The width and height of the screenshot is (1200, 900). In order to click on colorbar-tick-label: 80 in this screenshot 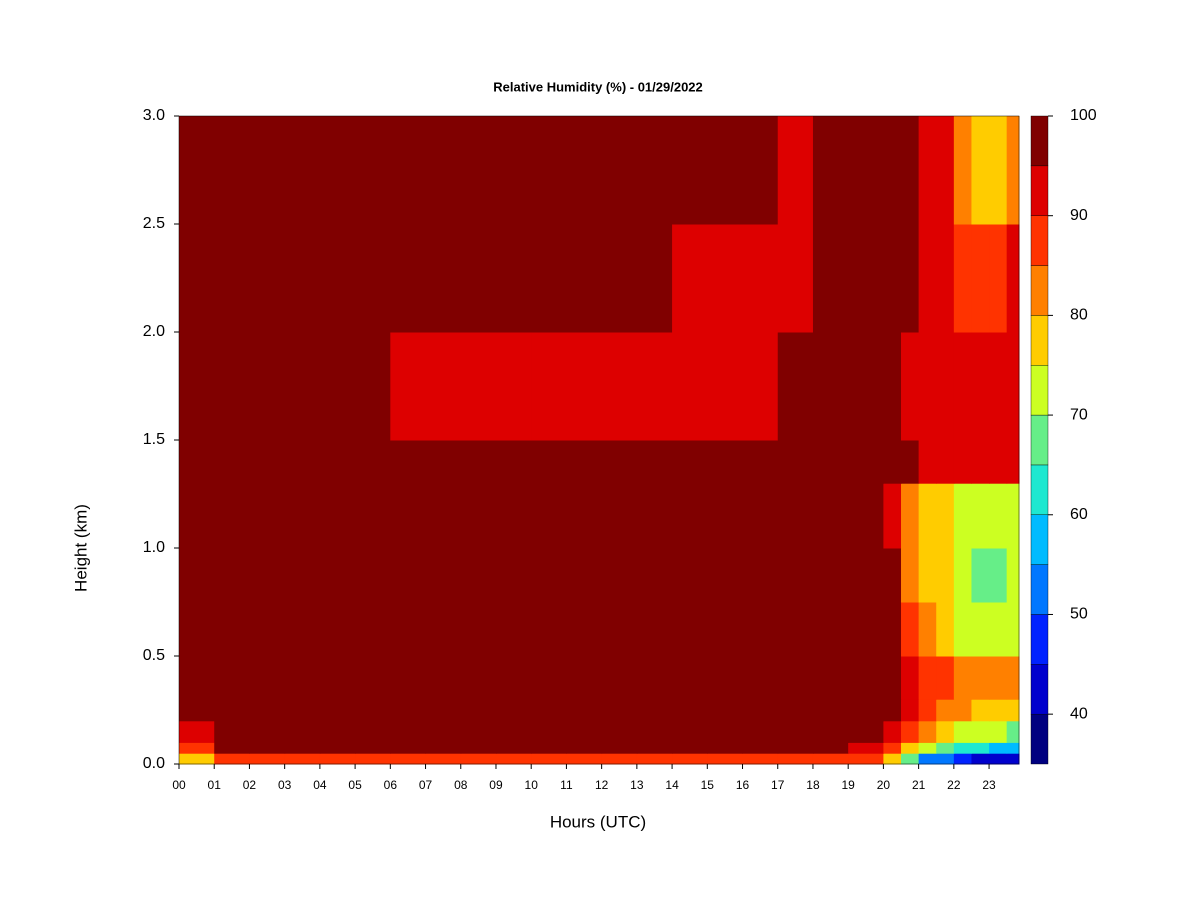, I will do `click(1079, 315)`.